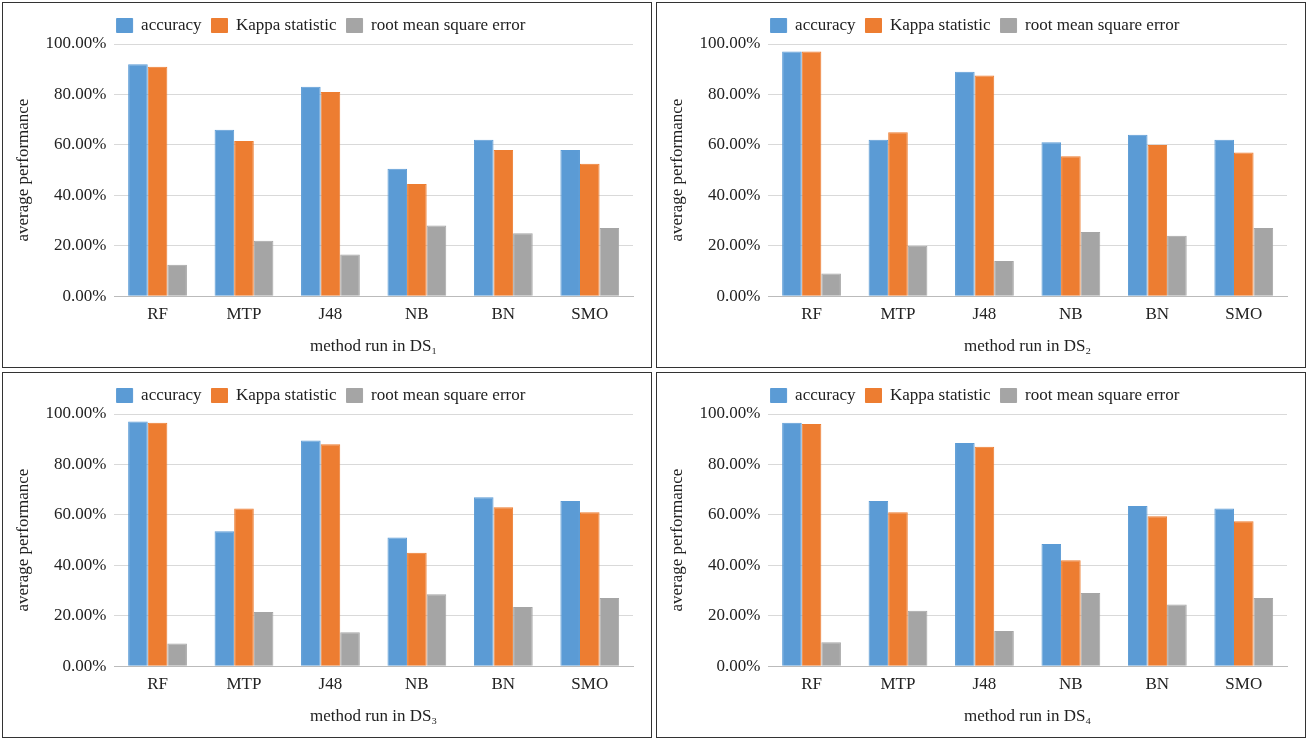 The width and height of the screenshot is (1313, 739). Describe the element at coordinates (734, 194) in the screenshot. I see `y-tick-label: 40.00%` at that location.